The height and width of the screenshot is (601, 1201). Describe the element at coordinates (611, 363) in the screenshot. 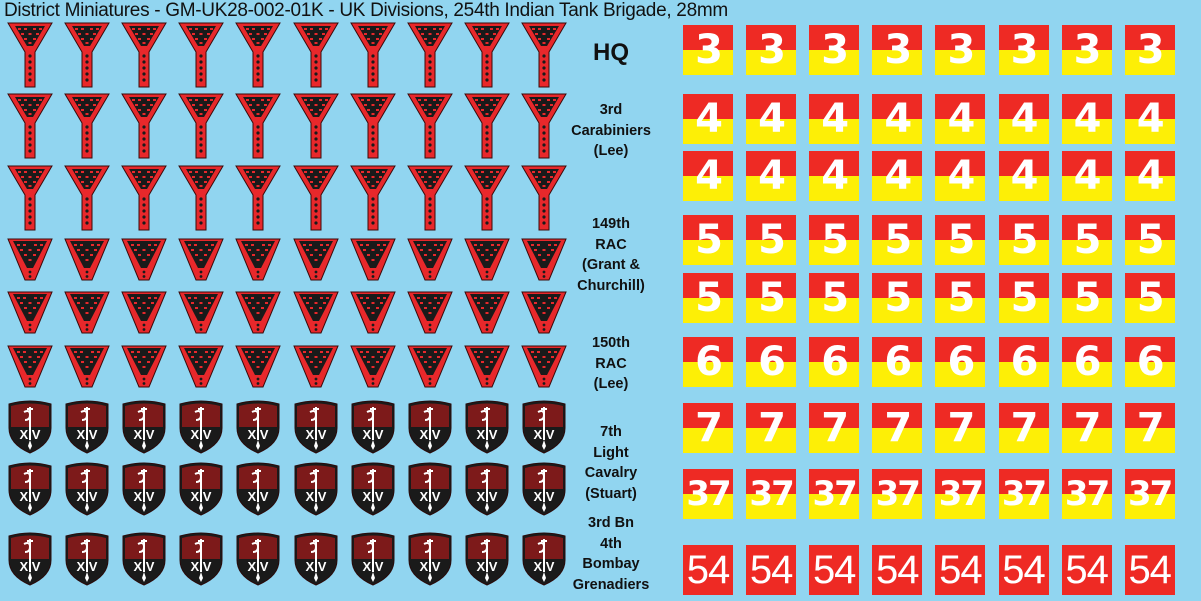

I see `unit-label-line: RAC` at that location.